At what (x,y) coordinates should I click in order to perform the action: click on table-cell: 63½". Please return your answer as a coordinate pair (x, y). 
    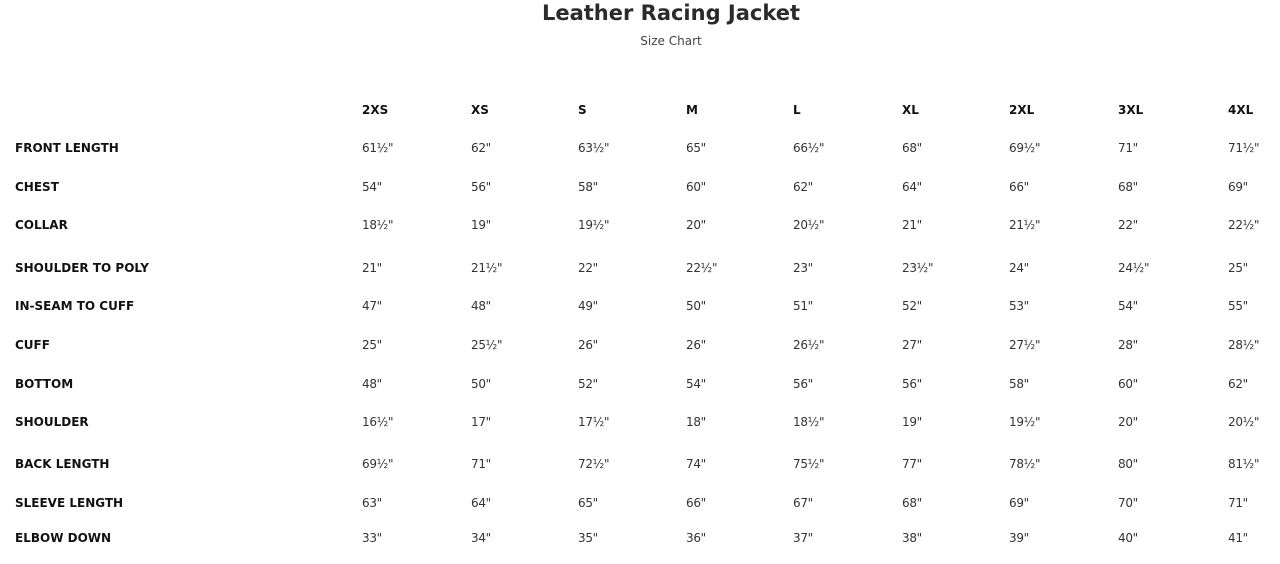
    Looking at the image, I should click on (594, 148).